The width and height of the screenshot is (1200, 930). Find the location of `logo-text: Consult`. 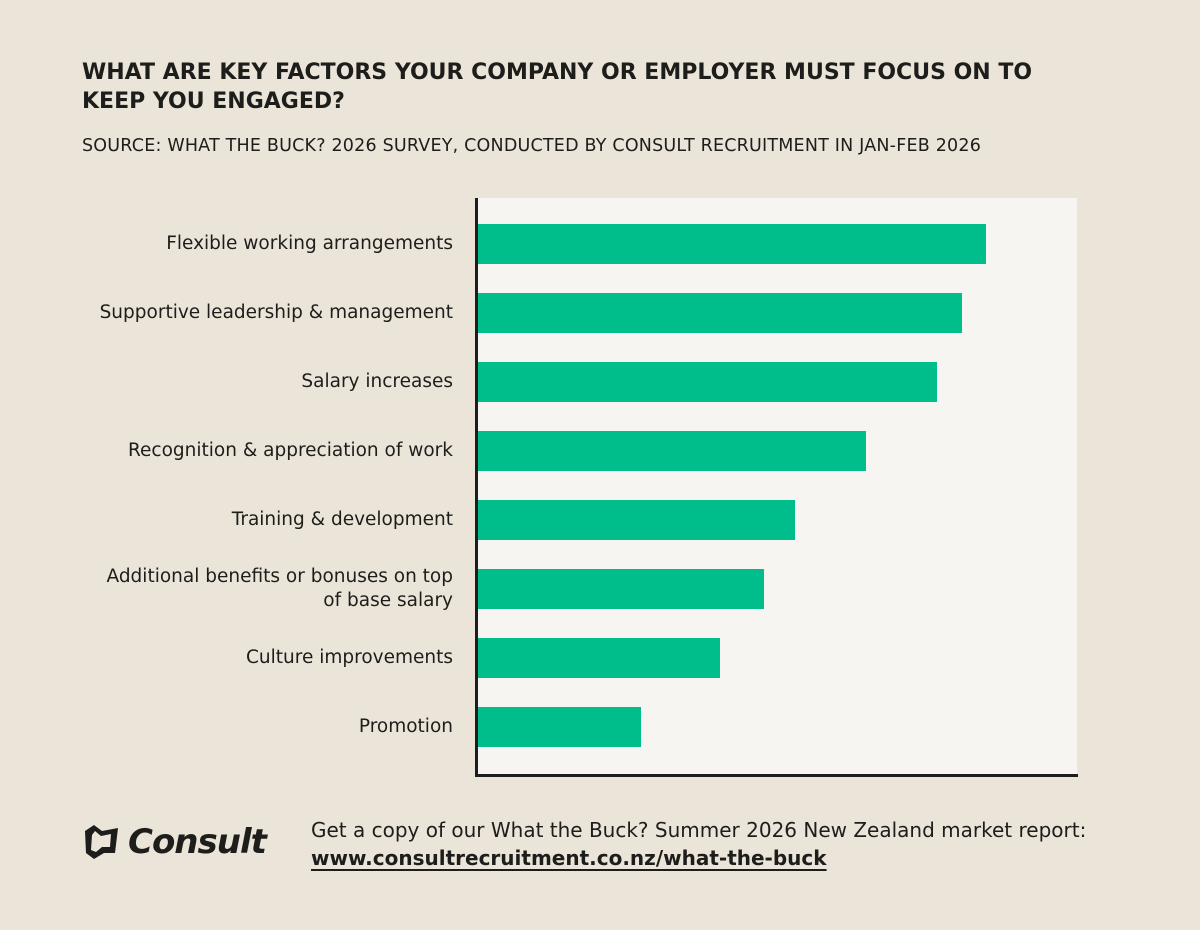

logo-text: Consult is located at coordinates (197, 842).